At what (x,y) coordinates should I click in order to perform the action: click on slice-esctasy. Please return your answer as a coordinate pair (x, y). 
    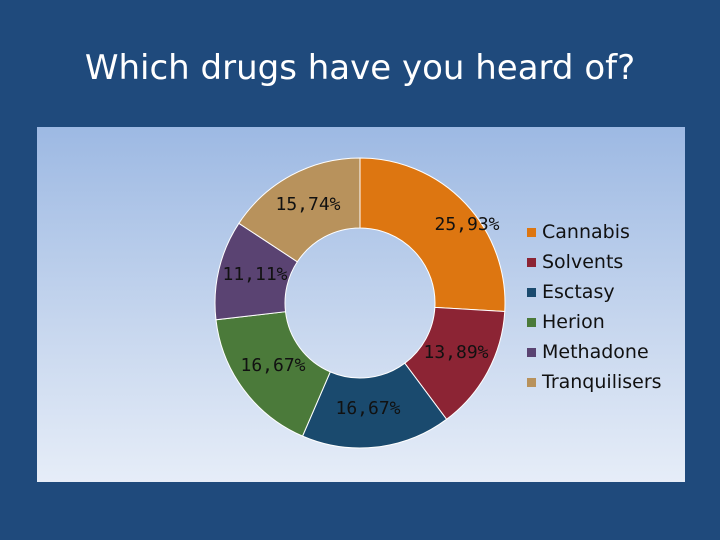
    Looking at the image, I should click on (374, 405).